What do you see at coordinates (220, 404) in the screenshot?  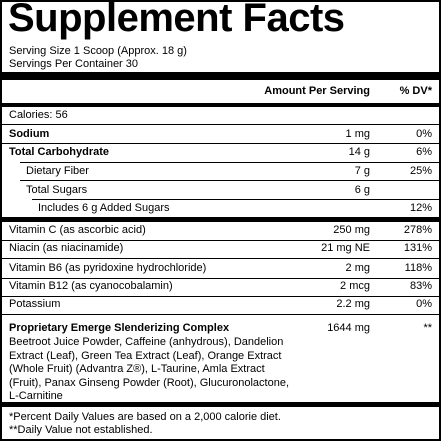 I see `thick-divider-bottom` at bounding box center [220, 404].